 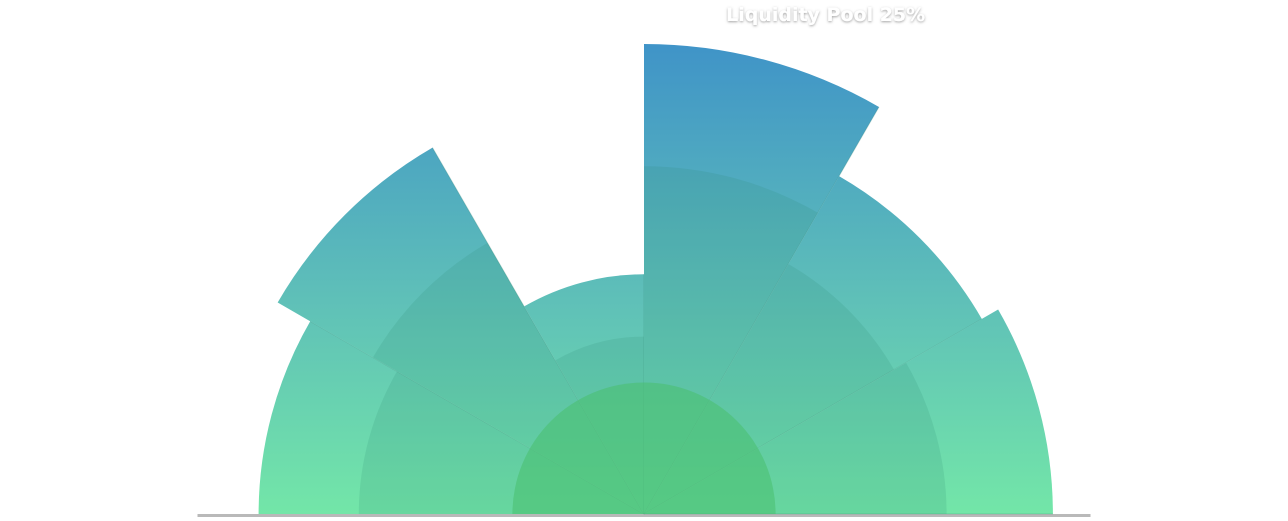 What do you see at coordinates (644, 448) in the screenshot?
I see `inner-core` at bounding box center [644, 448].